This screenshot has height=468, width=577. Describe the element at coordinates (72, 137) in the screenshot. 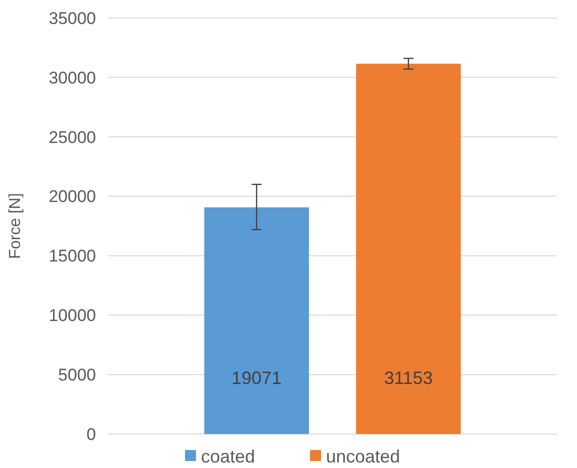

I see `y-tick-label: 25000` at that location.